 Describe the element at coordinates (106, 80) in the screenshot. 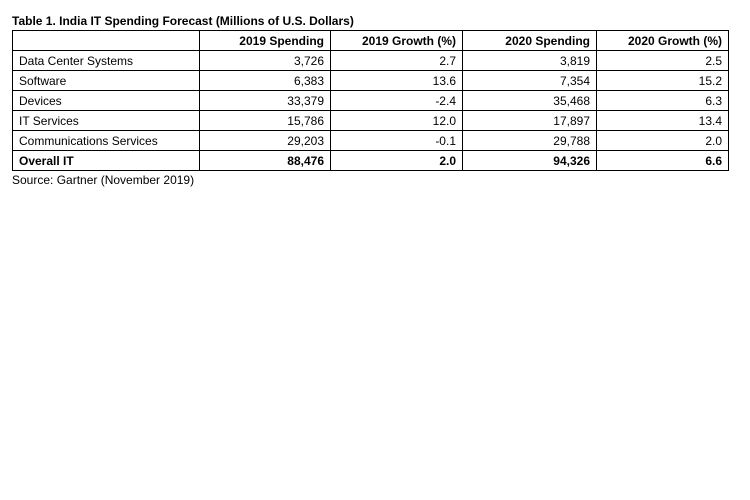

I see `row-label: Software` at that location.